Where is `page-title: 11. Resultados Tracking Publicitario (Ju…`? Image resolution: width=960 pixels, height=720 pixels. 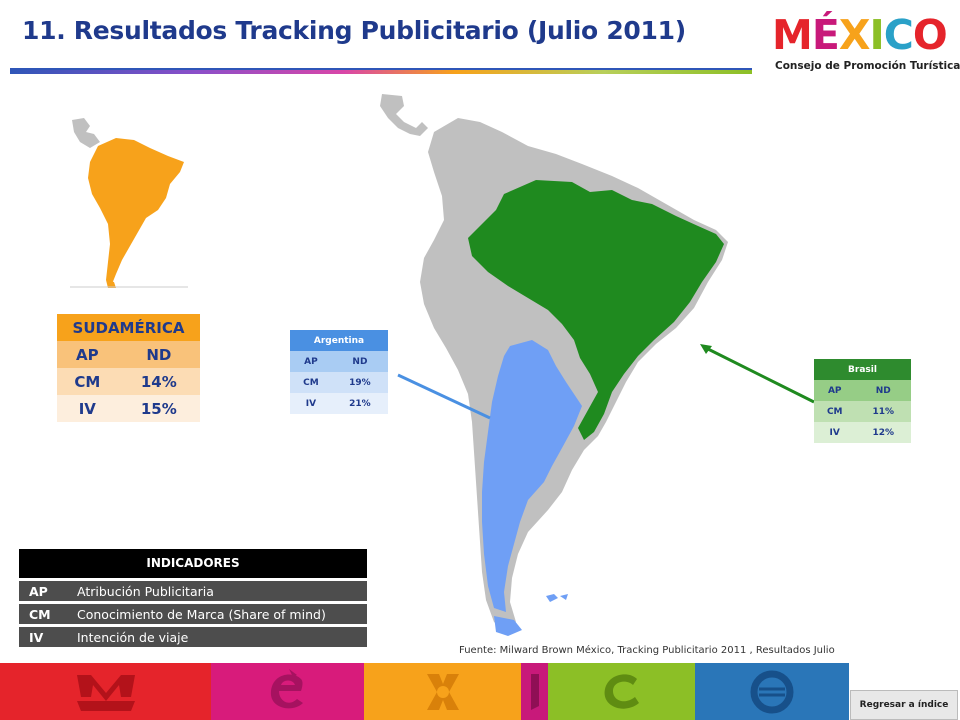
page-title: 11. Resultados Tracking Publicitario (Ju… is located at coordinates (354, 30).